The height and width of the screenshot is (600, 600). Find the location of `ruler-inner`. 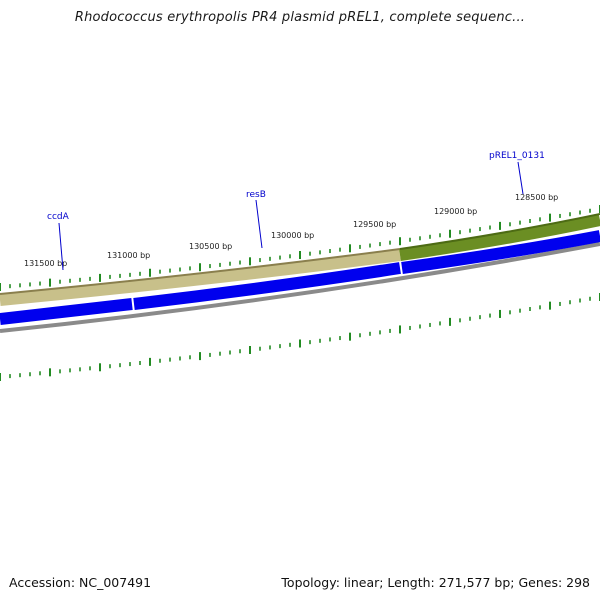

ruler-inner is located at coordinates (300, 337).